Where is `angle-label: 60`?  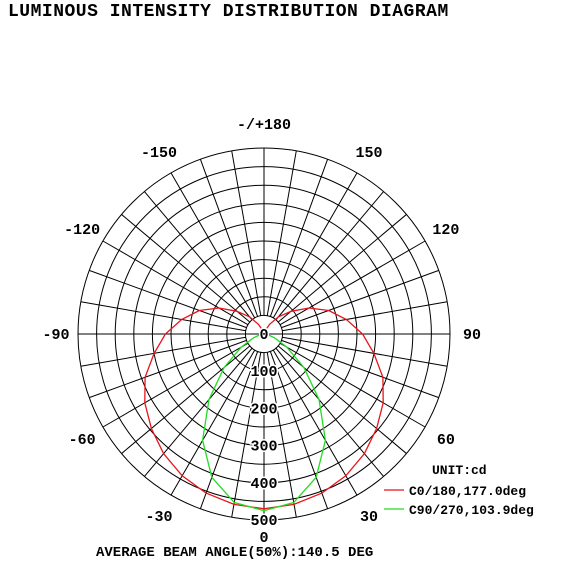
angle-label: 60 is located at coordinates (446, 440).